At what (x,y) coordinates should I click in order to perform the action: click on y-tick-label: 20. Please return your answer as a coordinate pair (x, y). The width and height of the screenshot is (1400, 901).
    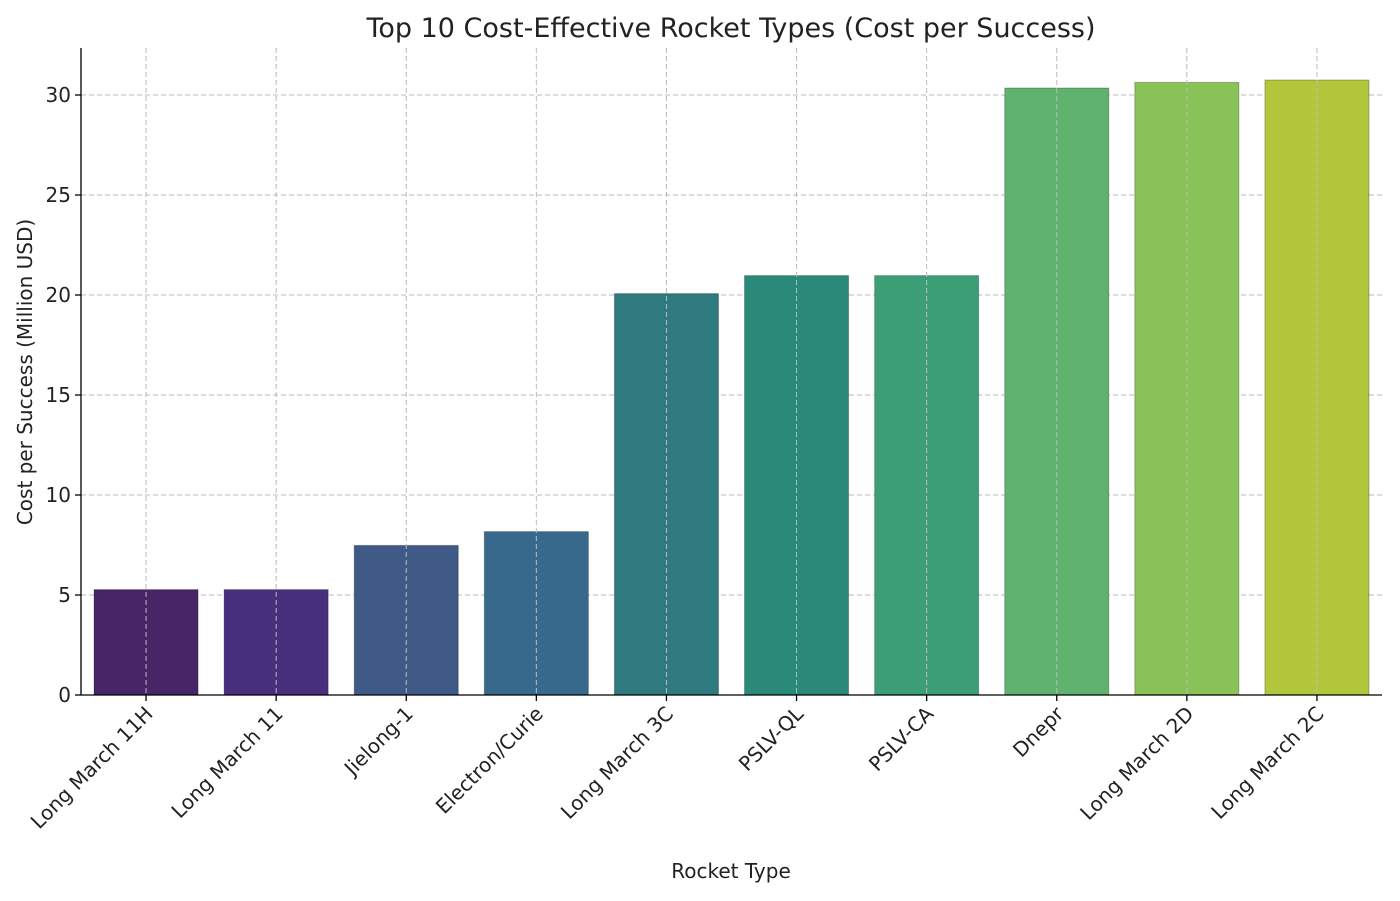
    Looking at the image, I should click on (58, 295).